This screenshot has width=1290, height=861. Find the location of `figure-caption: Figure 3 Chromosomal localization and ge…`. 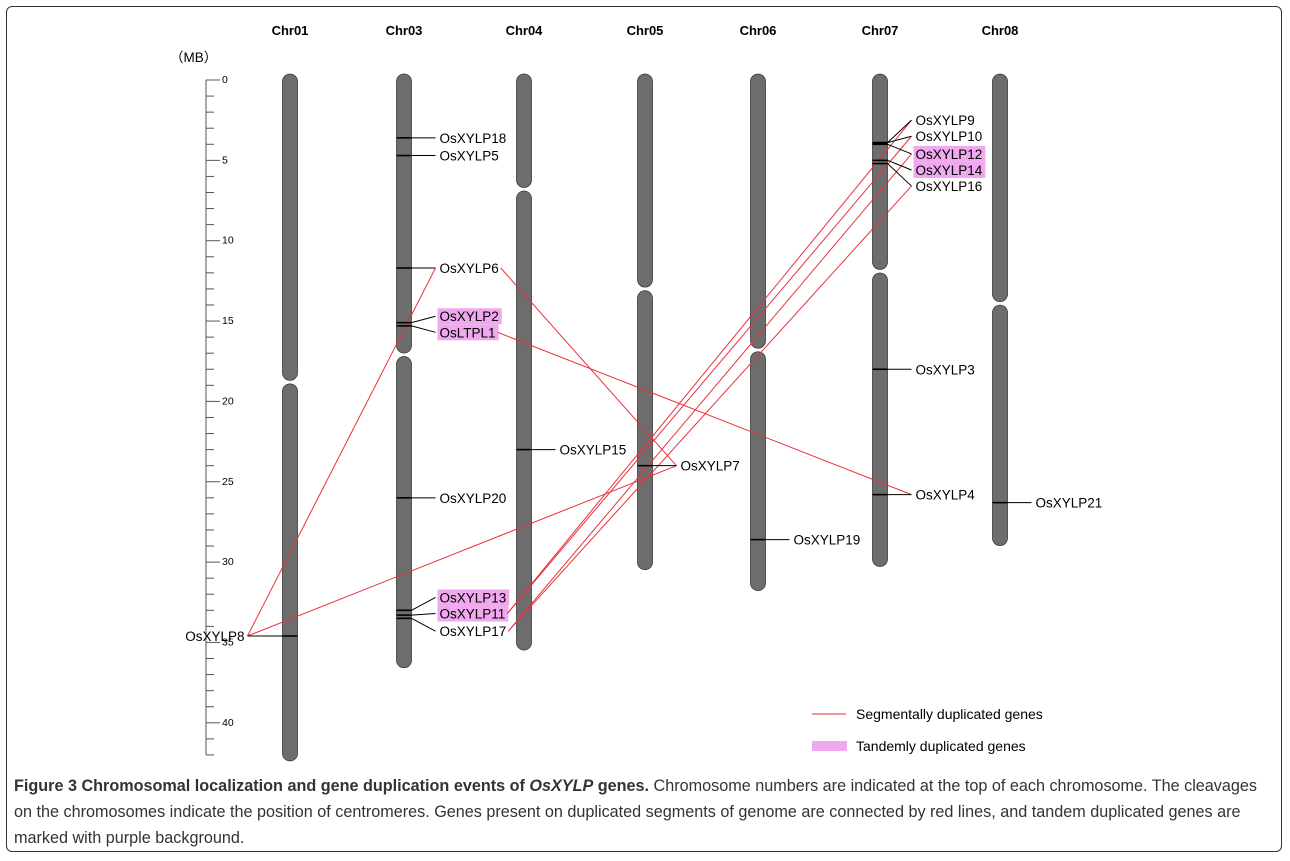

figure-caption: Figure 3 Chromosomal localization and ge… is located at coordinates (645, 812).